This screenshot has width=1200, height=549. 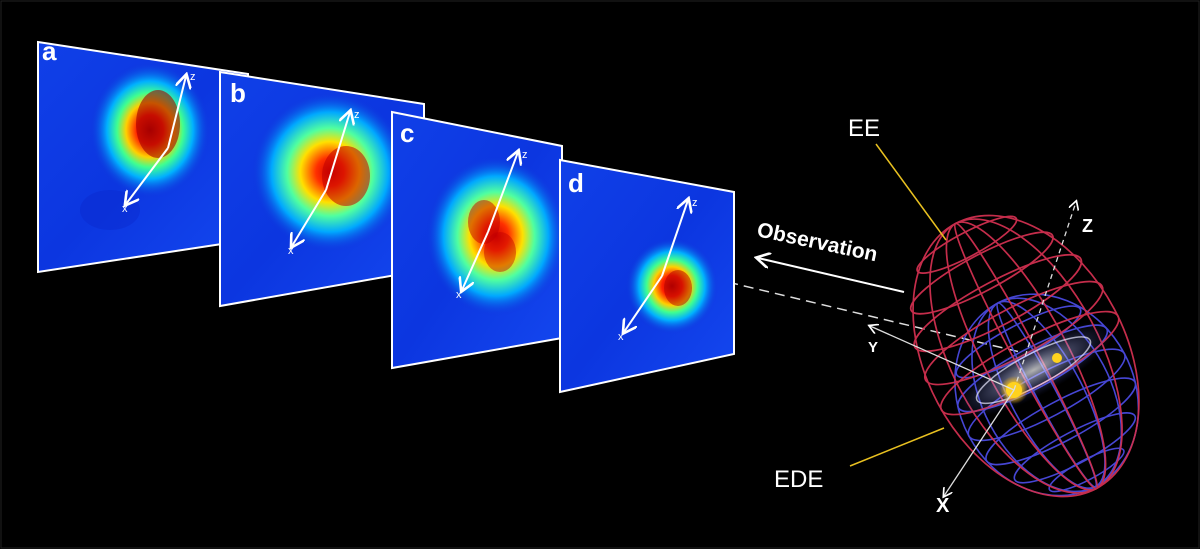 What do you see at coordinates (525, 155) in the screenshot?
I see `axis-z-label-c: z` at bounding box center [525, 155].